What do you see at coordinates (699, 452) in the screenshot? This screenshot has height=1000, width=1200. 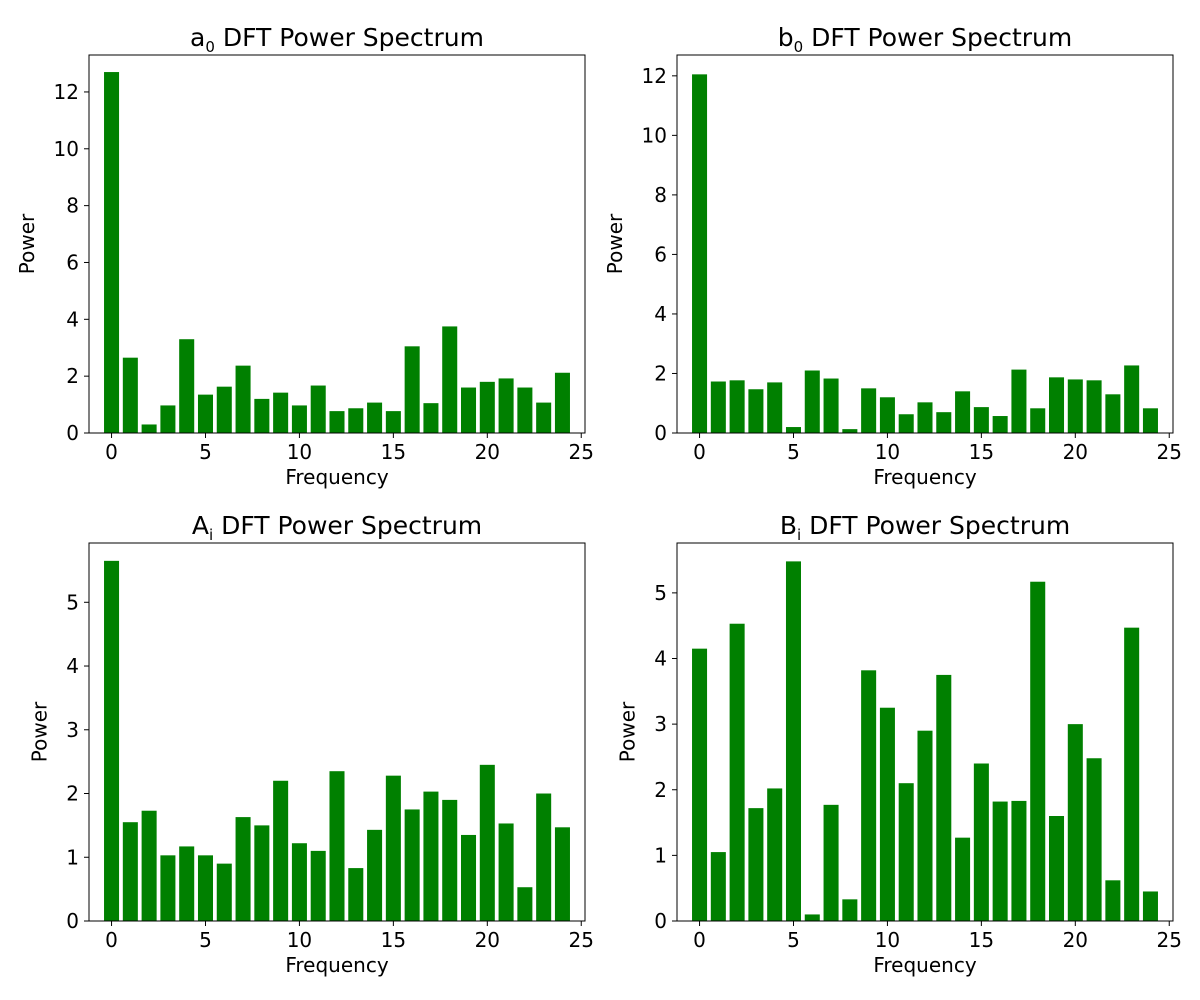 I see `x-tick-label: 0` at bounding box center [699, 452].